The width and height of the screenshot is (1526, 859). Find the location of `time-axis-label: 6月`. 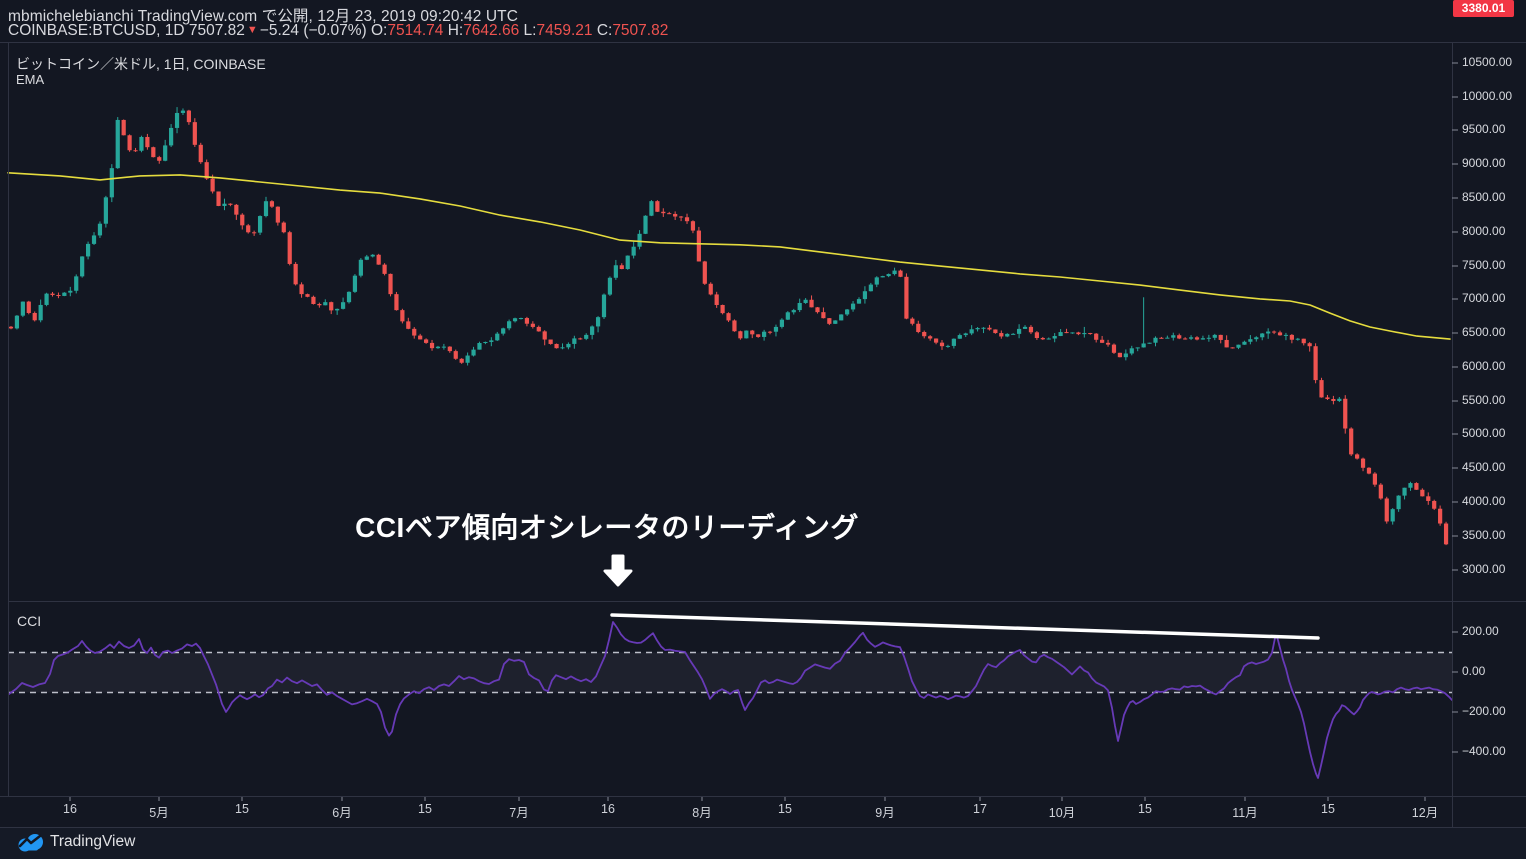

time-axis-label: 6月 is located at coordinates (342, 813).